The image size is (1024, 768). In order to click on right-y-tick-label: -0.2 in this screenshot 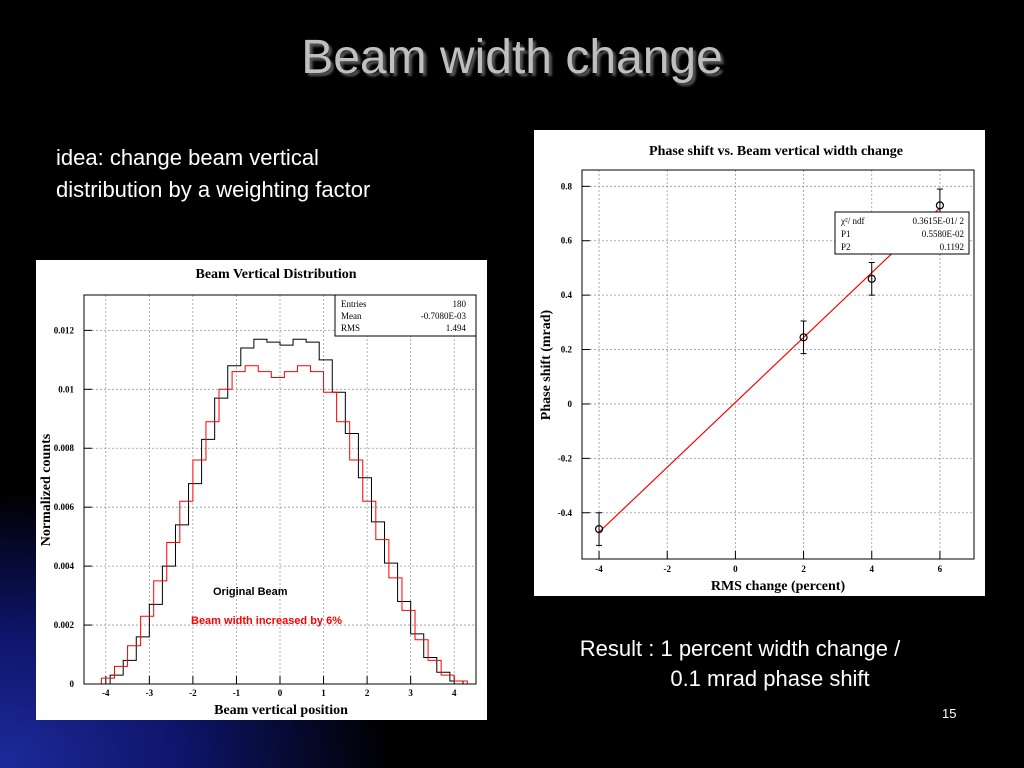, I will do `click(565, 458)`.